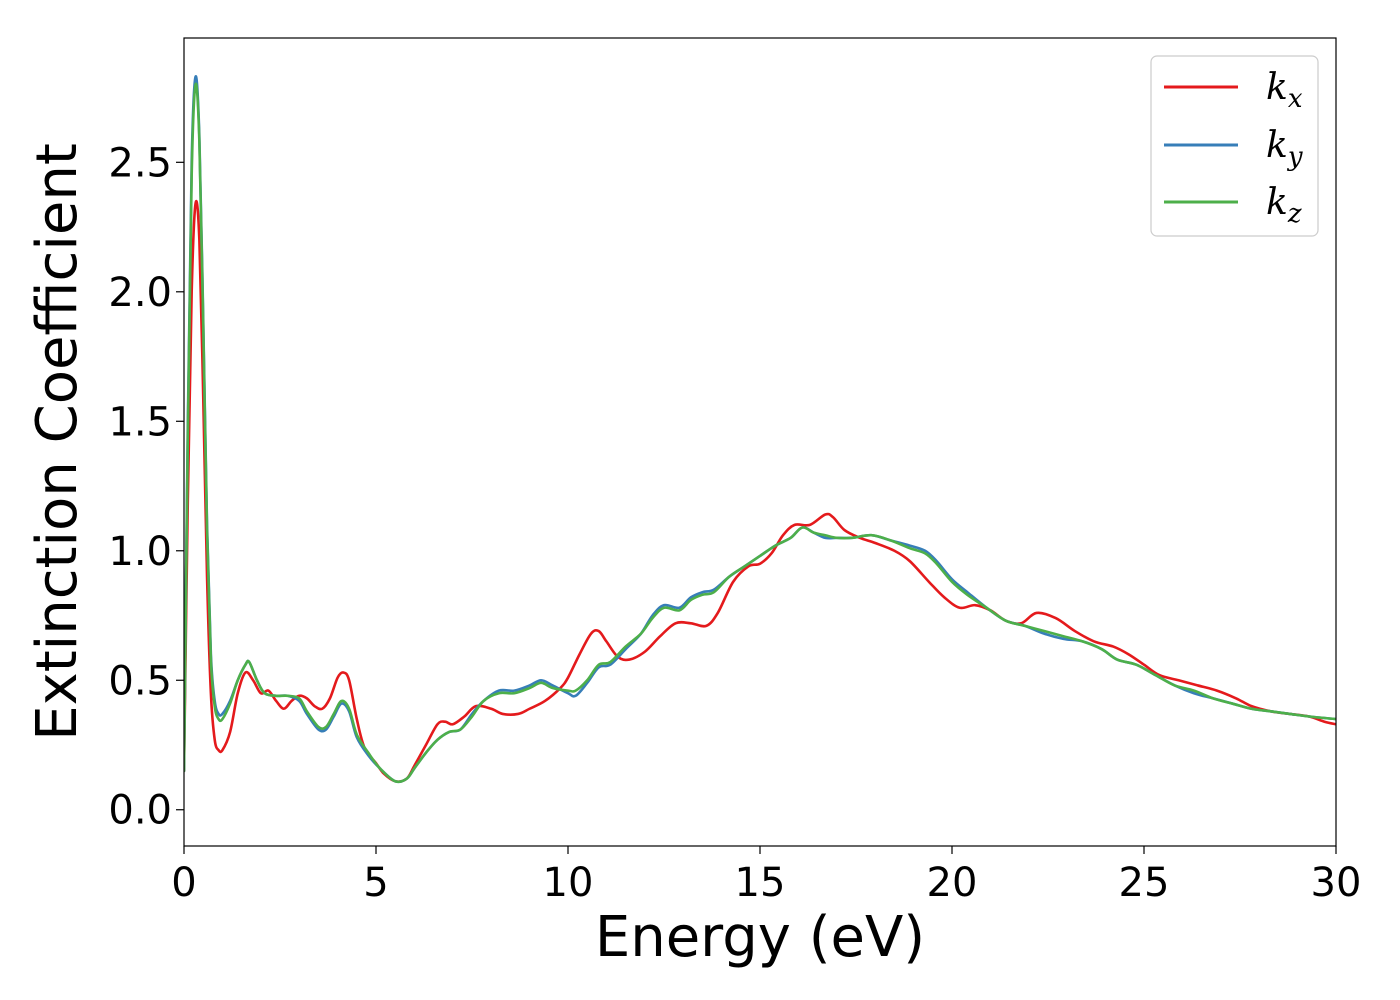 This screenshot has width=1400, height=1000. What do you see at coordinates (1144, 883) in the screenshot?
I see `x-tick-label: 25` at bounding box center [1144, 883].